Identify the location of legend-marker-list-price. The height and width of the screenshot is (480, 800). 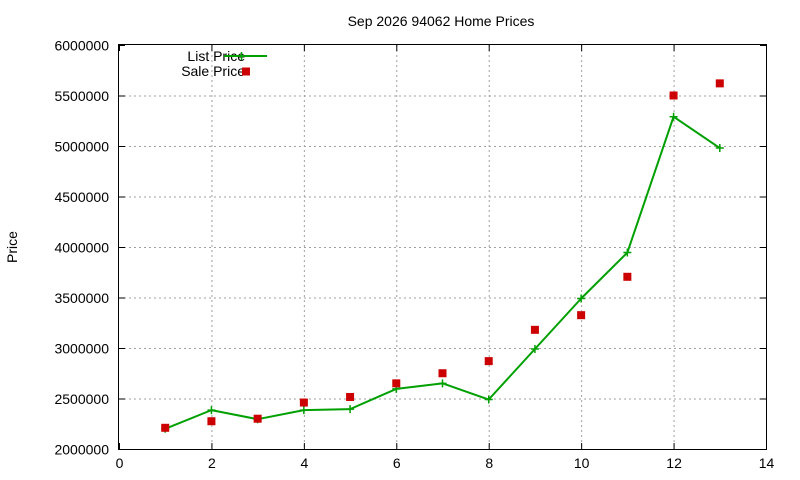
(241, 56).